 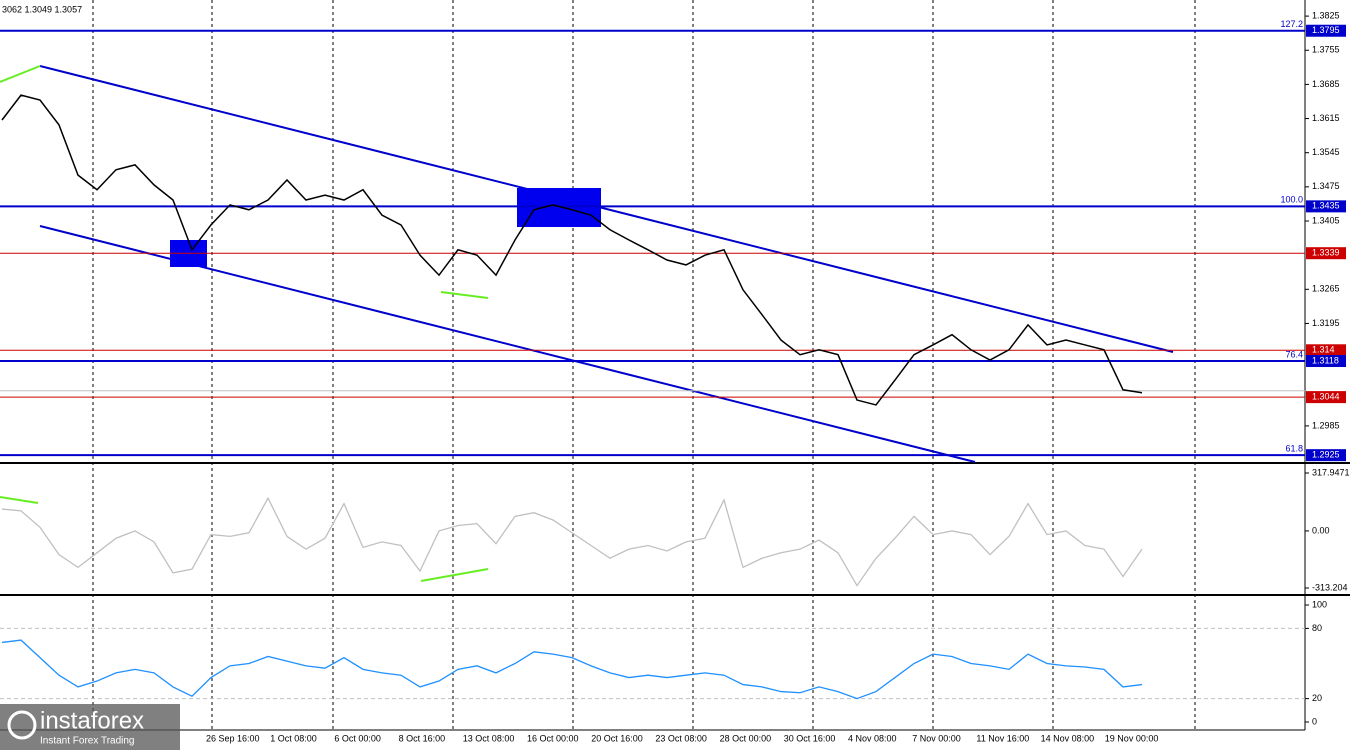 What do you see at coordinates (553, 738) in the screenshot?
I see `x-tick-label: 16 Oct 00:00` at bounding box center [553, 738].